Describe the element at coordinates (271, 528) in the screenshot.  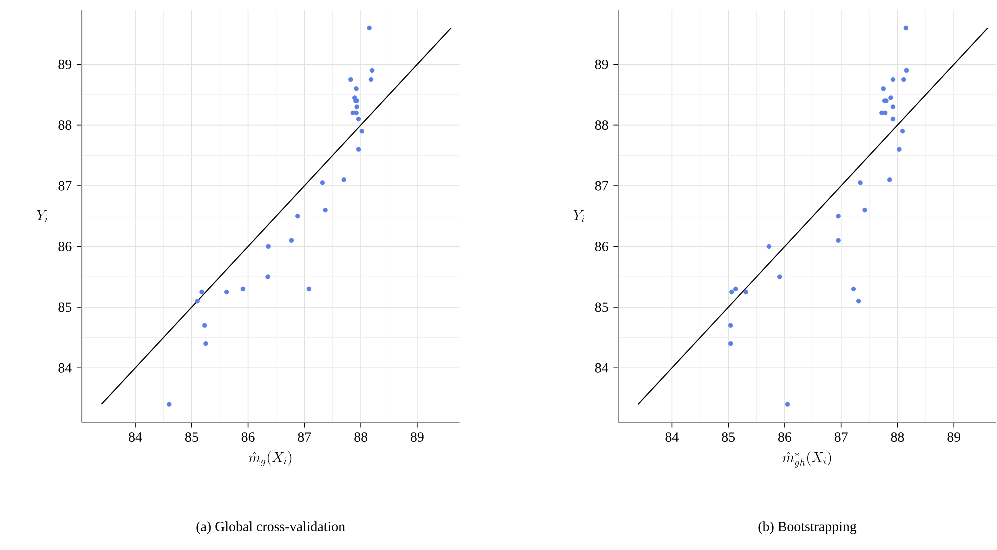
I see `text: (a) Global cross-validation` at that location.